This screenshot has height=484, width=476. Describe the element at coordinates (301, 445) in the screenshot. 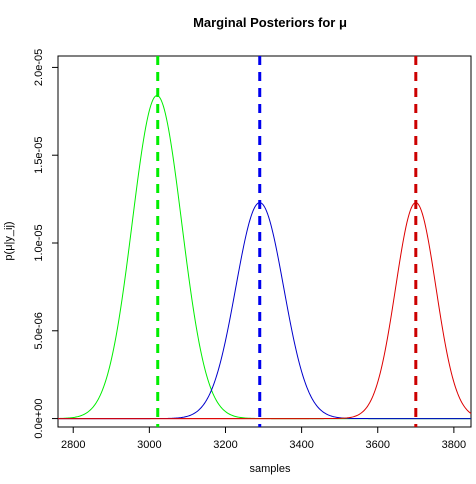

I see `x-tick-label: 3400` at that location.